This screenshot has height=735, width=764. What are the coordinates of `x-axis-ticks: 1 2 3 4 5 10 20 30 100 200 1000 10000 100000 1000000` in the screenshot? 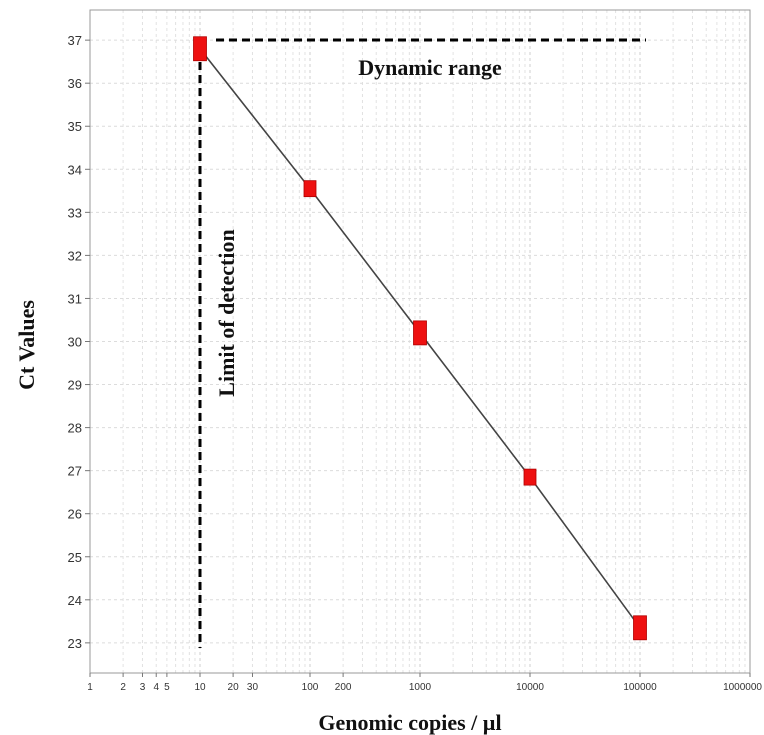 It's located at (424, 683).